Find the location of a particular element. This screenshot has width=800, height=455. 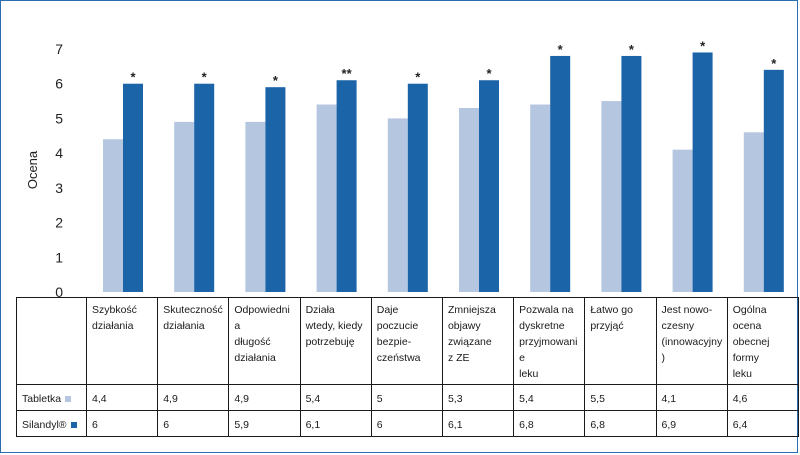

data-label: 5,5 is located at coordinates (620, 397).